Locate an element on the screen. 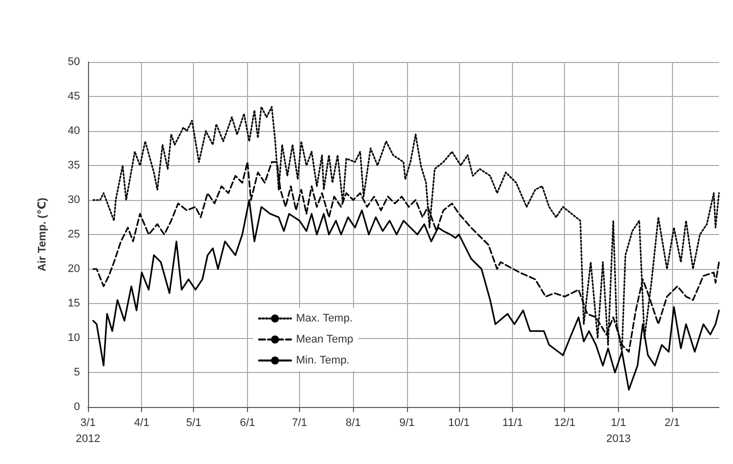 This screenshot has height=464, width=733. legend-label: Min. Temp. is located at coordinates (323, 360).